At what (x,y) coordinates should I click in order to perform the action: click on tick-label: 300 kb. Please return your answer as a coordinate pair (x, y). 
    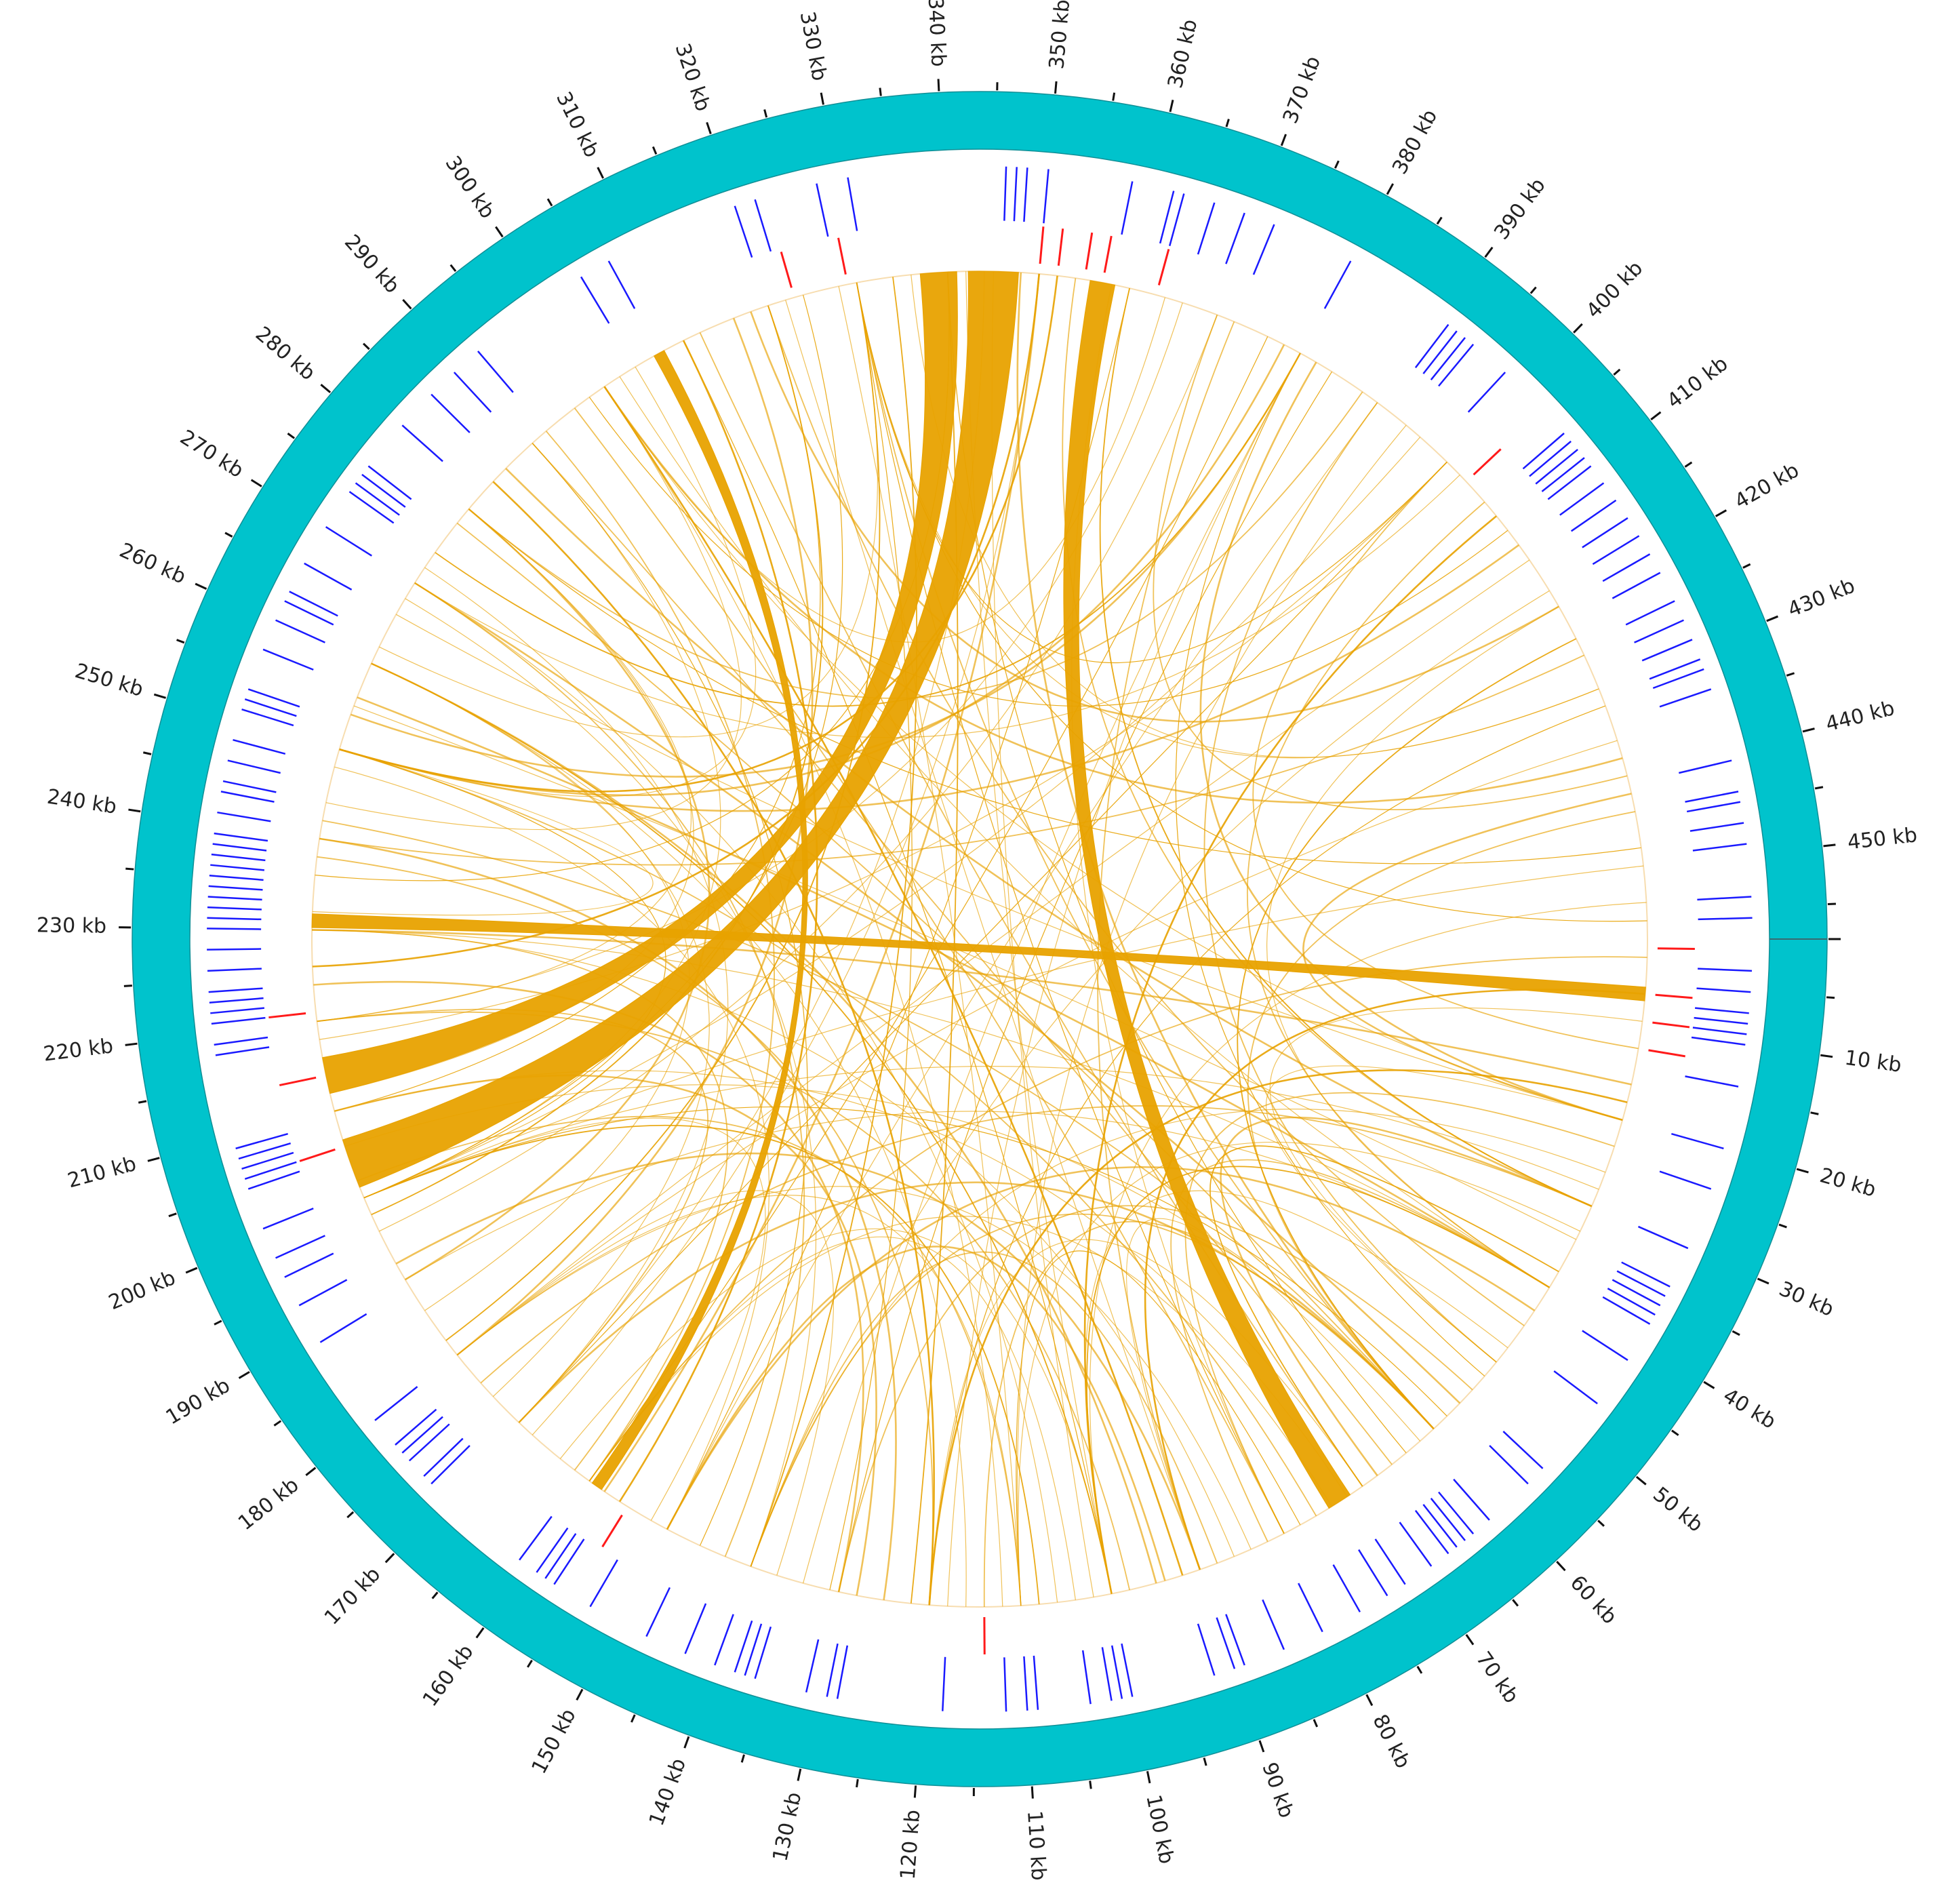
    Looking at the image, I should click on (470, 187).